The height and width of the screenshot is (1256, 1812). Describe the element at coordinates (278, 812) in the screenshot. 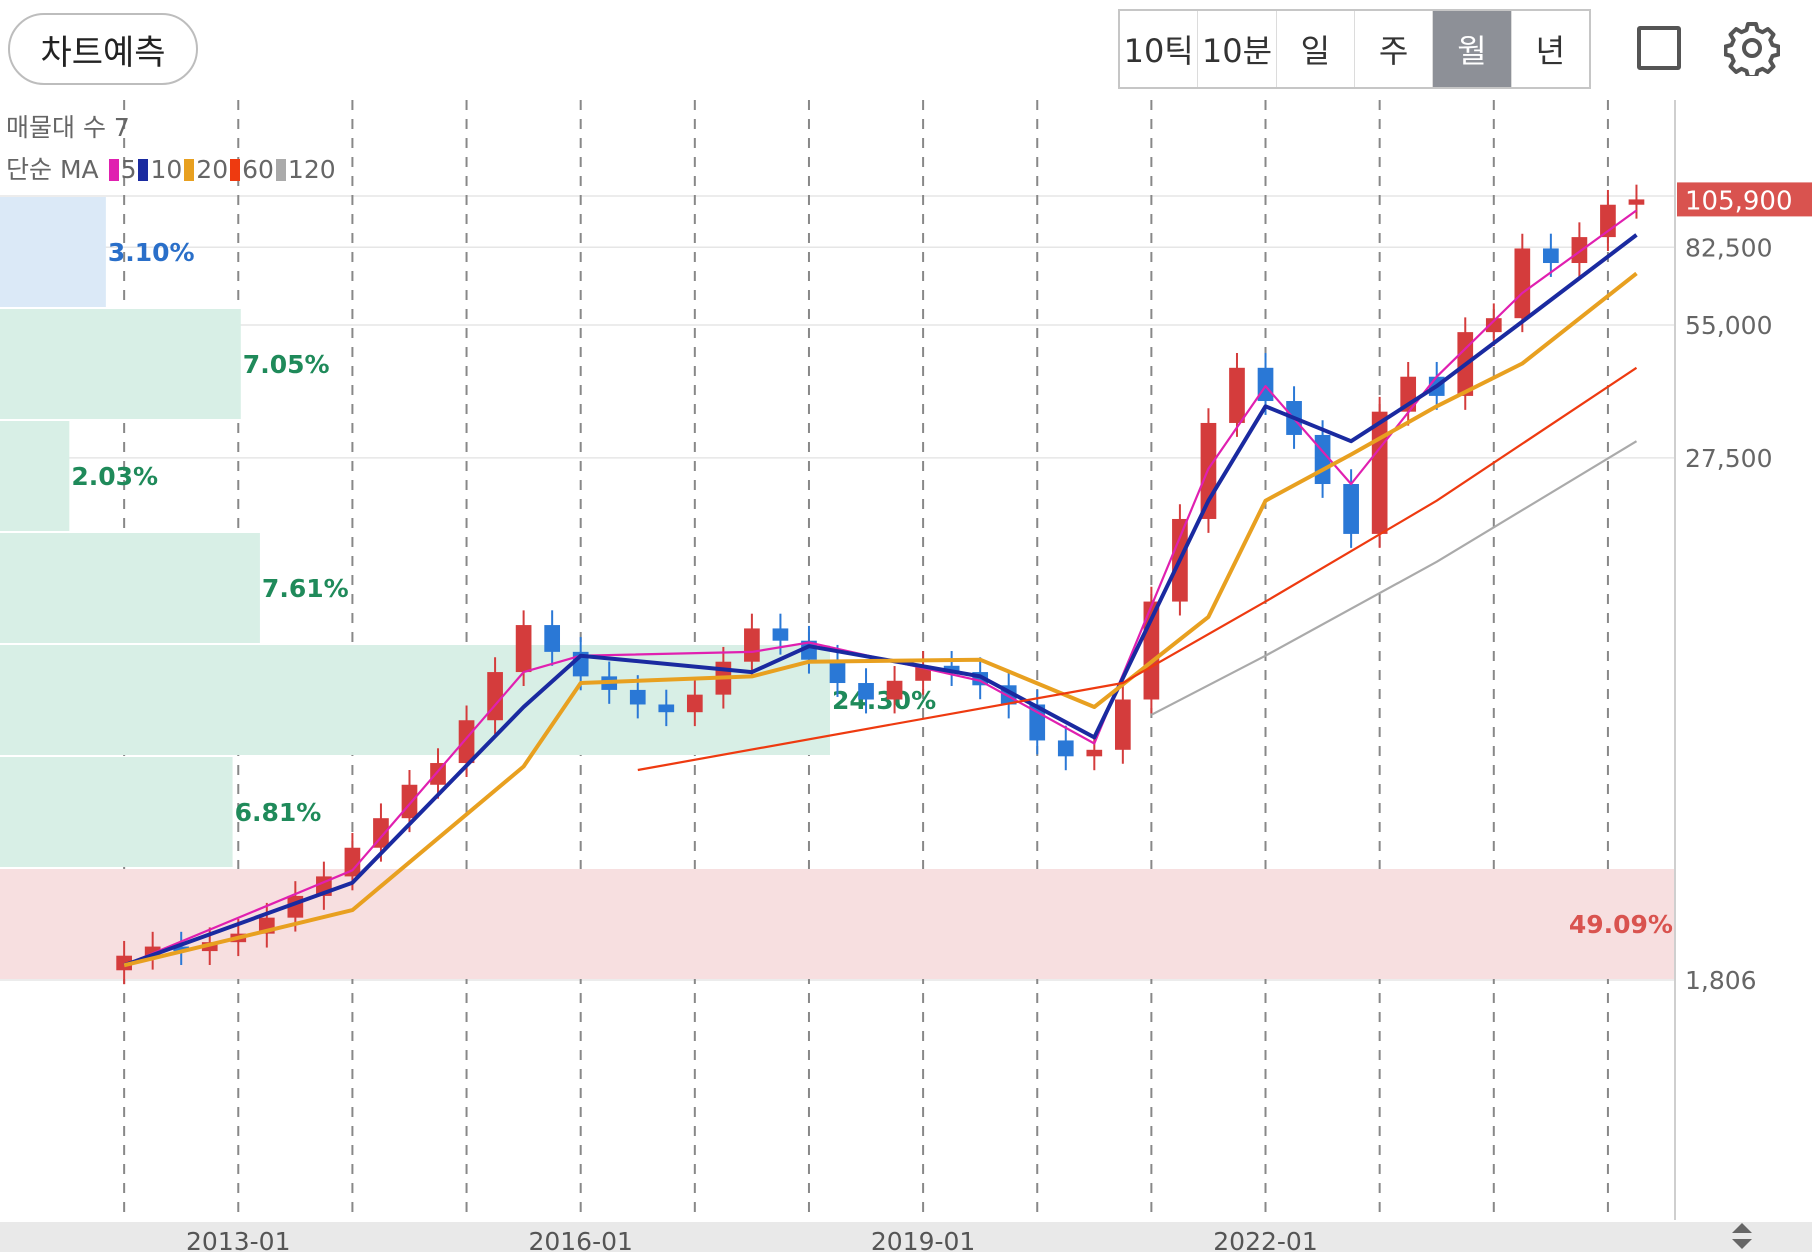

I see `volume-profile-label: 6.81%` at that location.